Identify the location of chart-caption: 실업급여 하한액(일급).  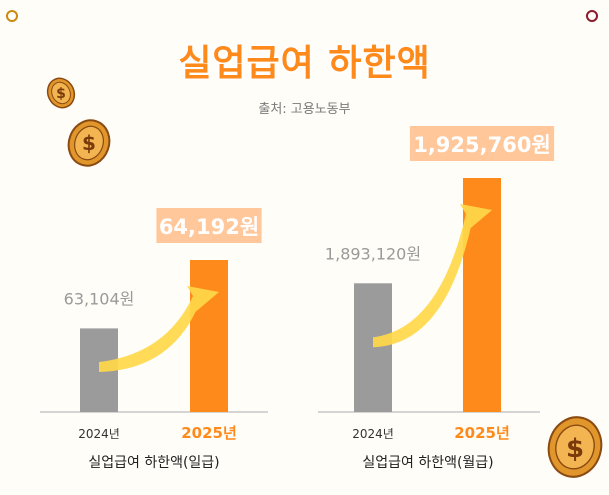
(153, 463).